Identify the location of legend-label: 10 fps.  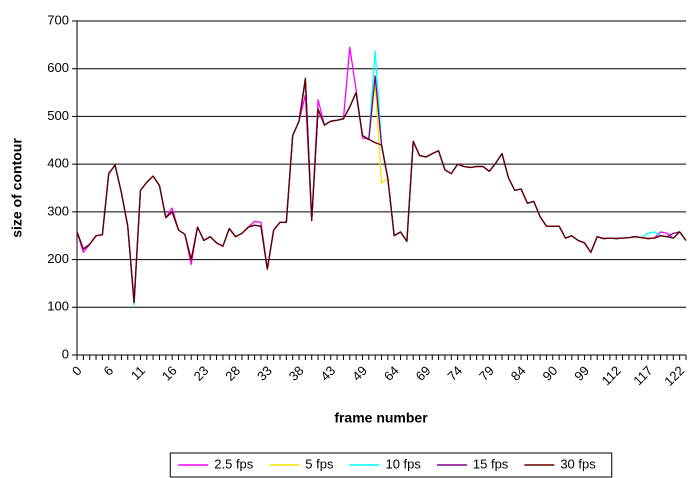
(403, 463).